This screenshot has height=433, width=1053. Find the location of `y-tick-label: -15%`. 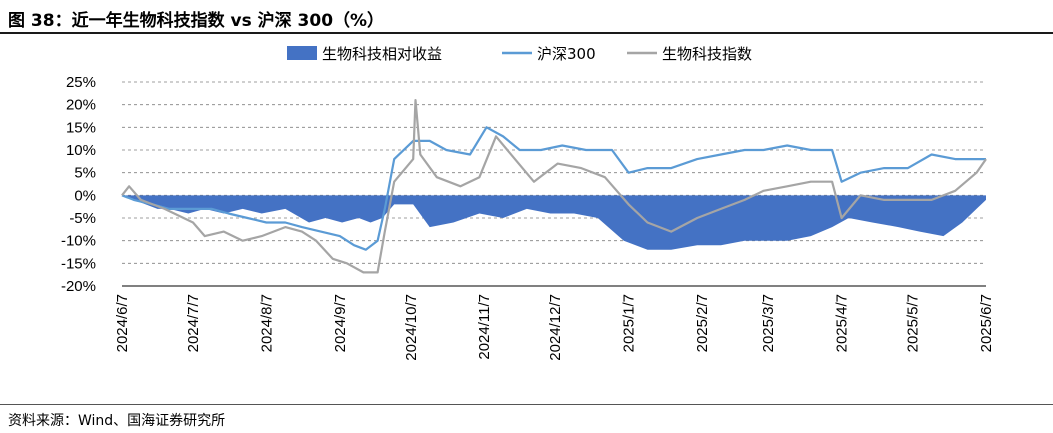

y-tick-label: -15% is located at coordinates (78, 263).